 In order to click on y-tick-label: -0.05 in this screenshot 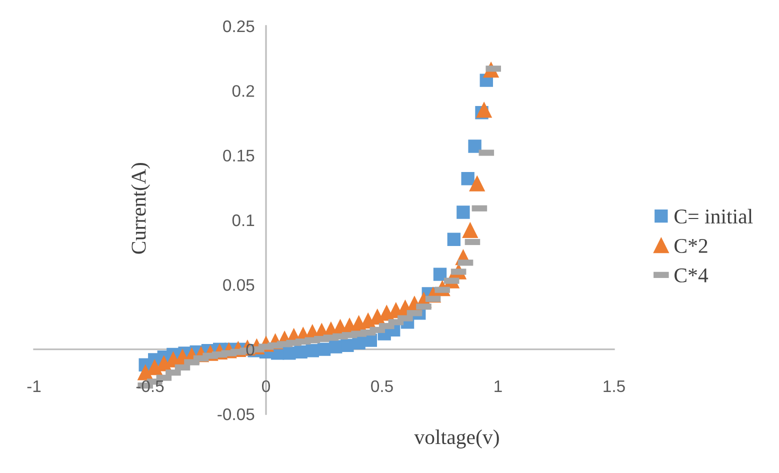, I will do `click(236, 414)`.